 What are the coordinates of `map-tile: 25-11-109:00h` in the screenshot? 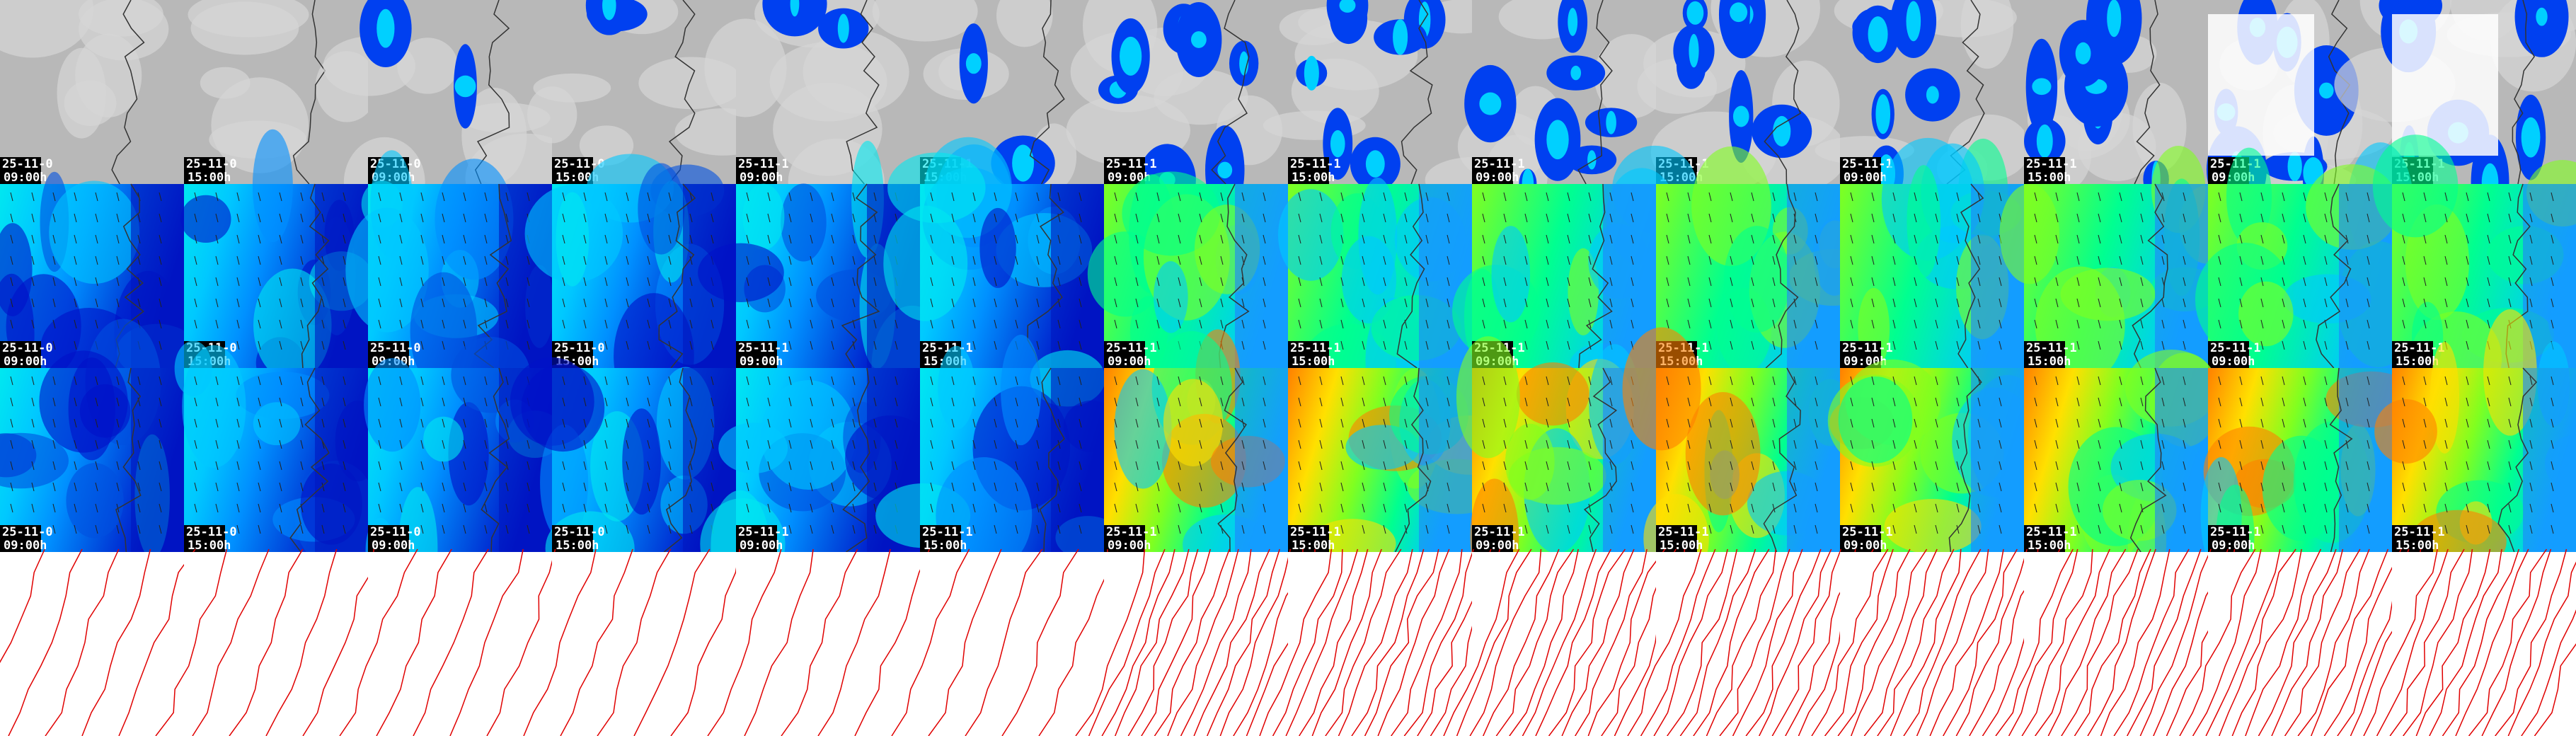 It's located at (1937, 457).